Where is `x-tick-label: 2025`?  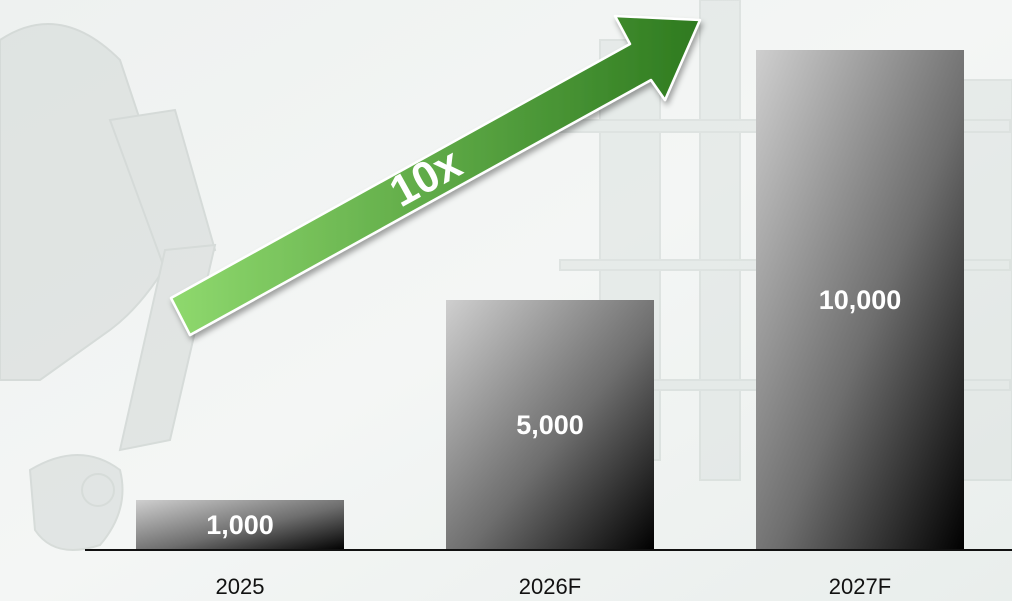 x-tick-label: 2025 is located at coordinates (240, 586).